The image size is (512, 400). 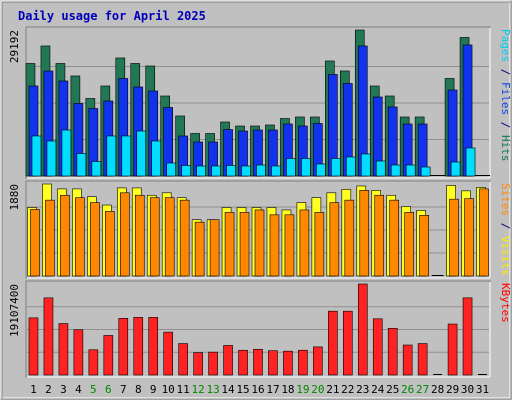 What do you see at coordinates (198, 389) in the screenshot?
I see `x-tick-label: 12` at bounding box center [198, 389].